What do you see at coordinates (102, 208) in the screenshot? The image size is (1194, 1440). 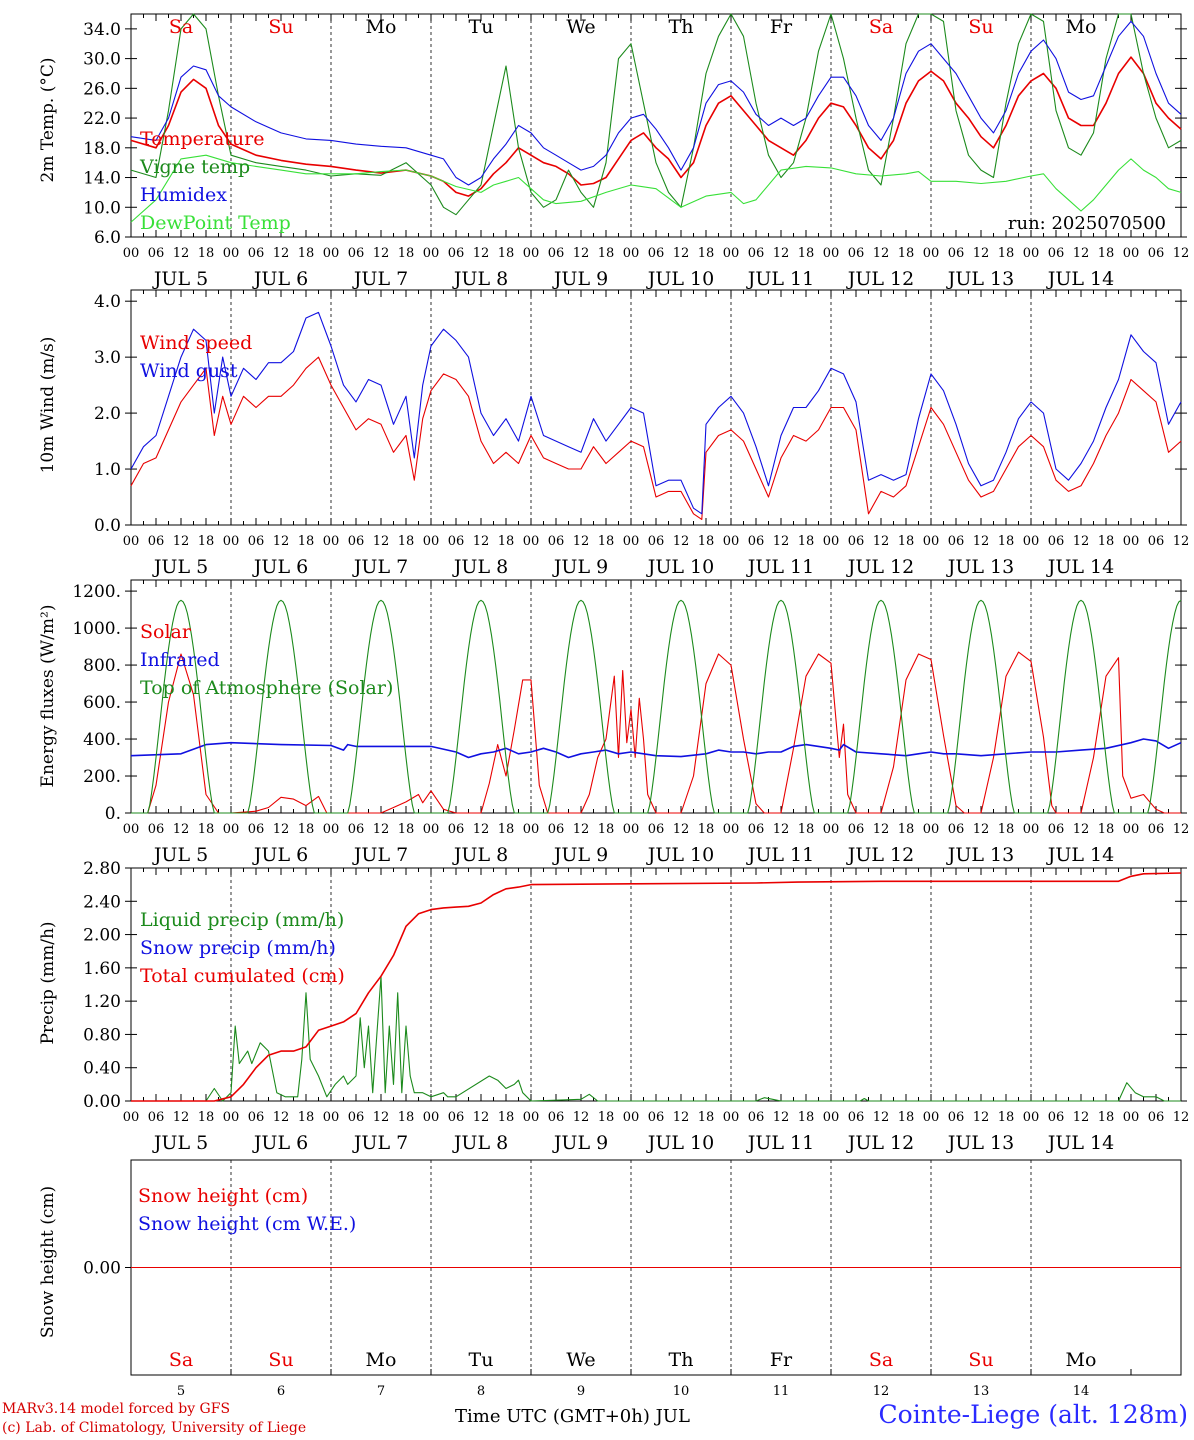 I see `y-tick-label: 10.0` at bounding box center [102, 208].